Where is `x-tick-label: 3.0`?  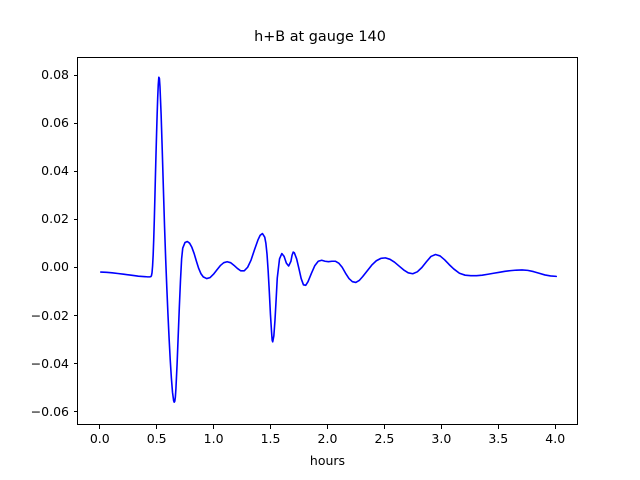 x-tick-label: 3.0 is located at coordinates (441, 438).